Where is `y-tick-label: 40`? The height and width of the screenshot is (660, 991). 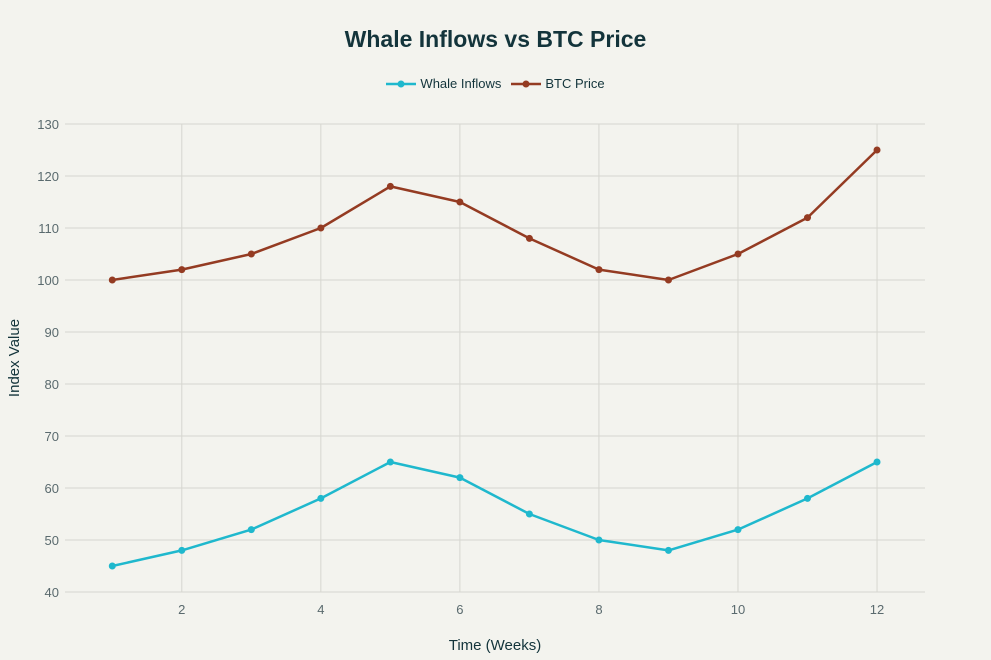
y-tick-label: 40 is located at coordinates (52, 592).